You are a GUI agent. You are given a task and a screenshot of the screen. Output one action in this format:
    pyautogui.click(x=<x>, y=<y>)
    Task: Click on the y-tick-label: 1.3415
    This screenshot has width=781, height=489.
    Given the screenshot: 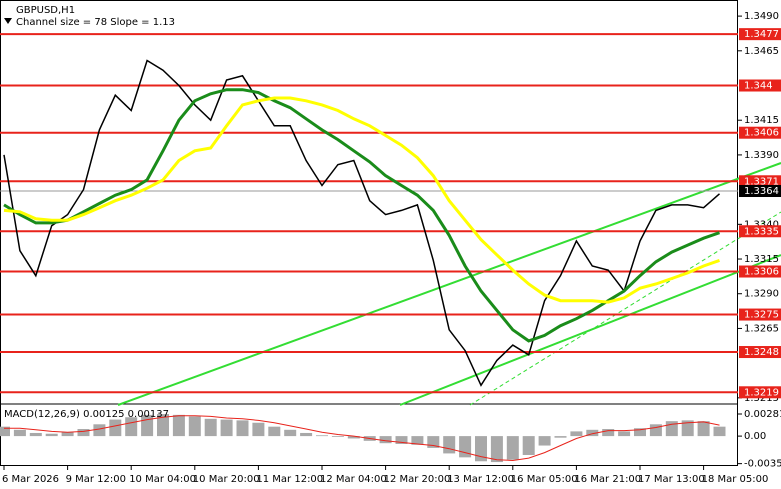 What is the action you would take?
    pyautogui.click(x=761, y=120)
    